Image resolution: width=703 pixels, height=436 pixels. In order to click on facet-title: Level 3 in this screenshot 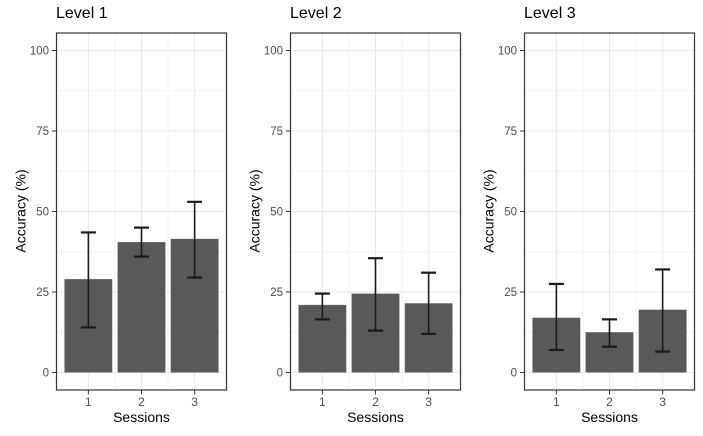, I will do `click(550, 13)`.